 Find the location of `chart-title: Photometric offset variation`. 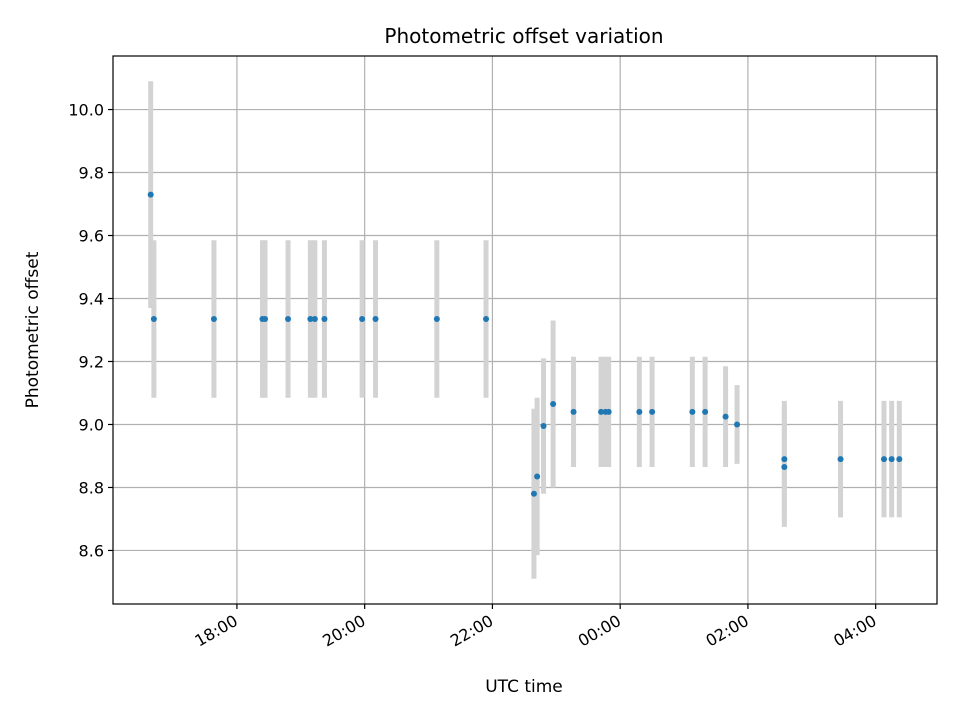

chart-title: Photometric offset variation is located at coordinates (523, 36).